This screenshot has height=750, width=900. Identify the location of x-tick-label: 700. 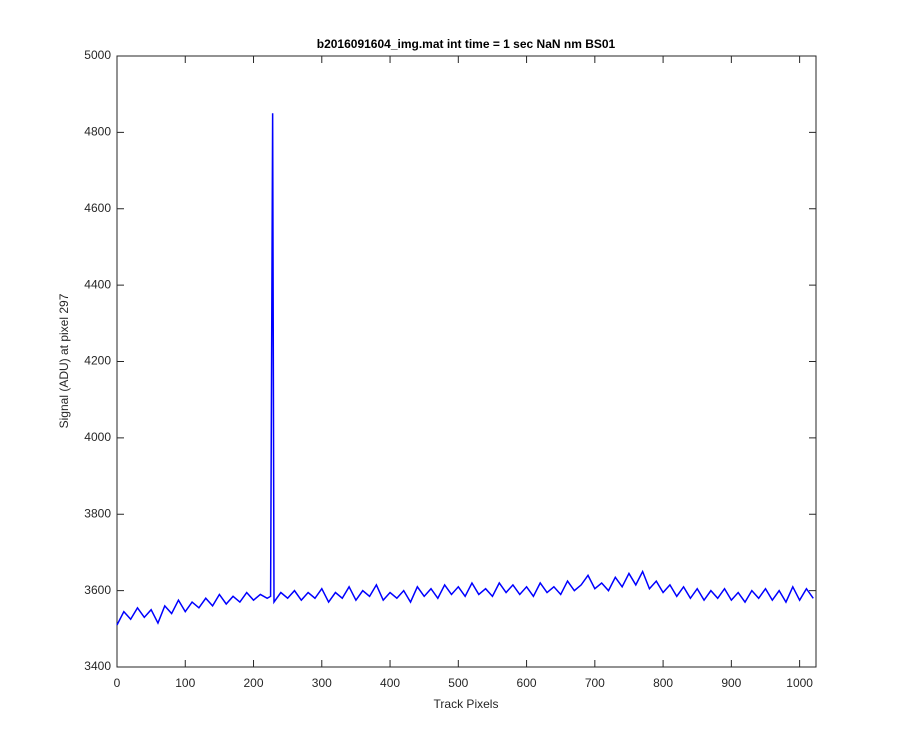
(595, 683).